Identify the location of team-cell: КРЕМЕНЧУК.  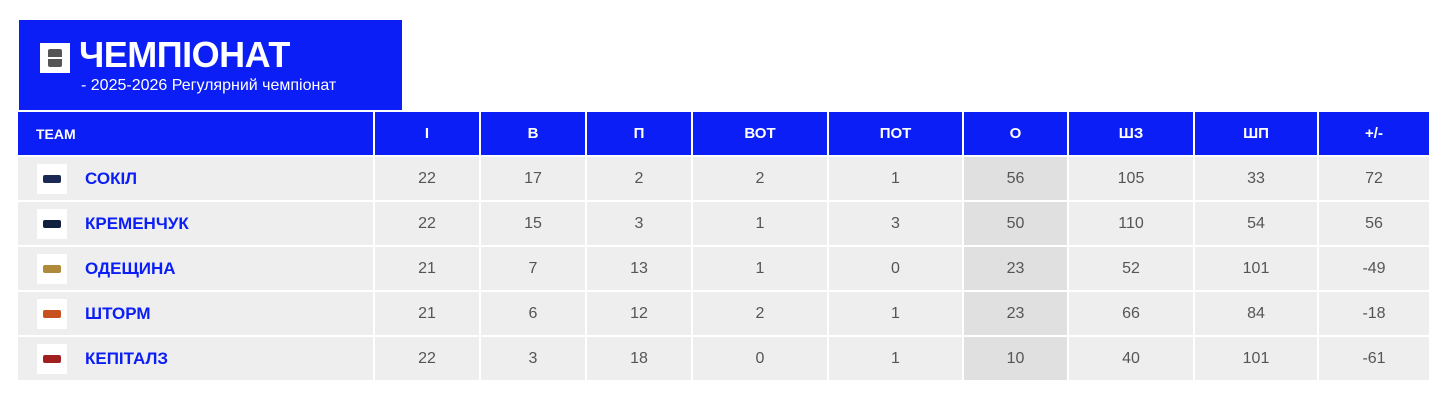
(195, 223).